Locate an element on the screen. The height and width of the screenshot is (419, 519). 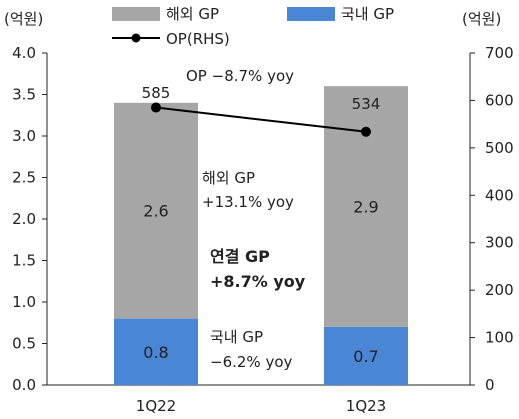
bar-label-overseas-gp: 2.6 is located at coordinates (155, 211).